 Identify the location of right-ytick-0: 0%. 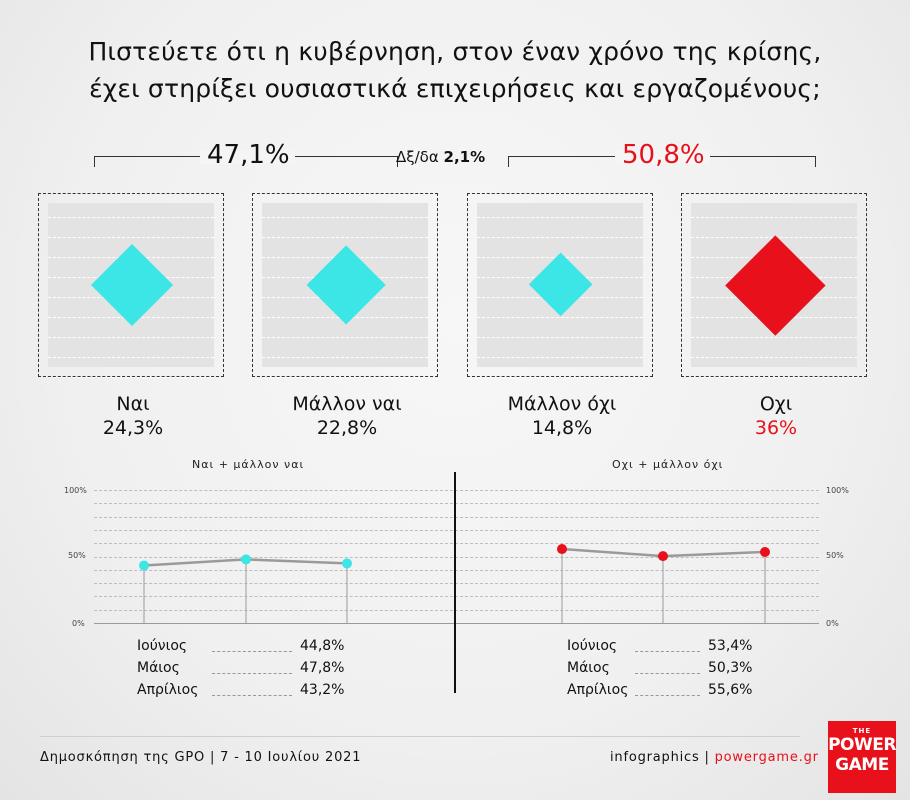
(832, 623).